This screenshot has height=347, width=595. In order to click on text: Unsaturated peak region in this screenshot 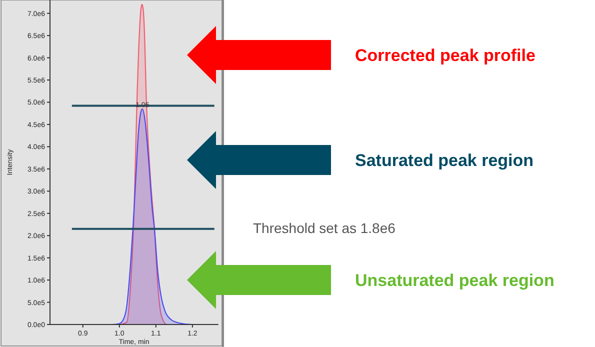, I will do `click(454, 280)`.